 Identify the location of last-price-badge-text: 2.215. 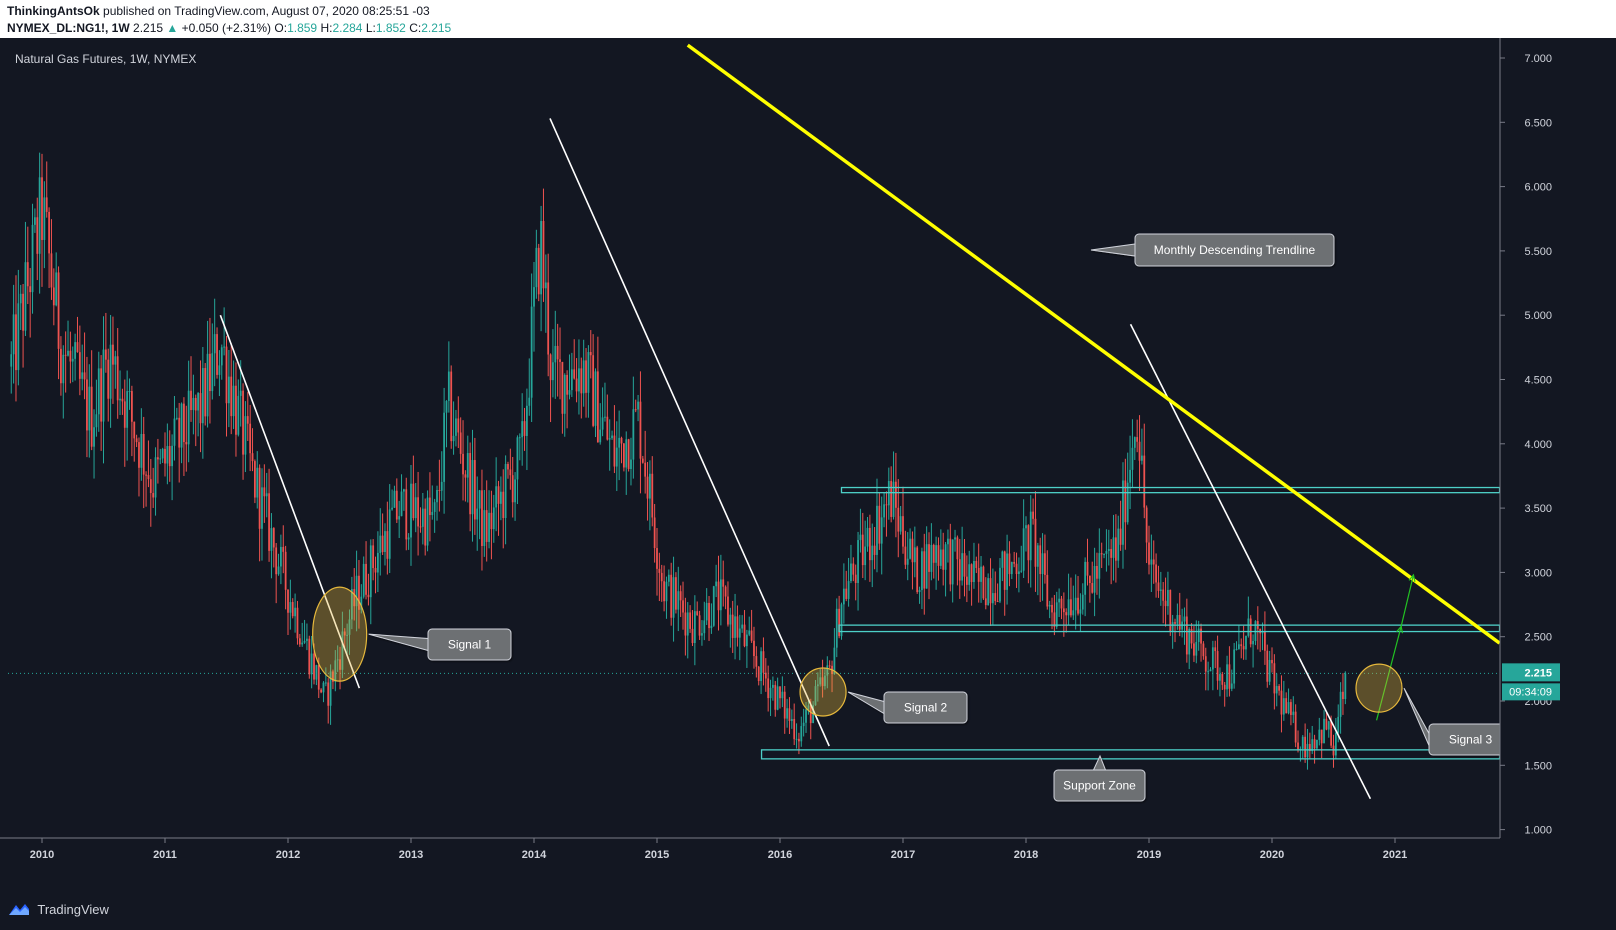
(1538, 673).